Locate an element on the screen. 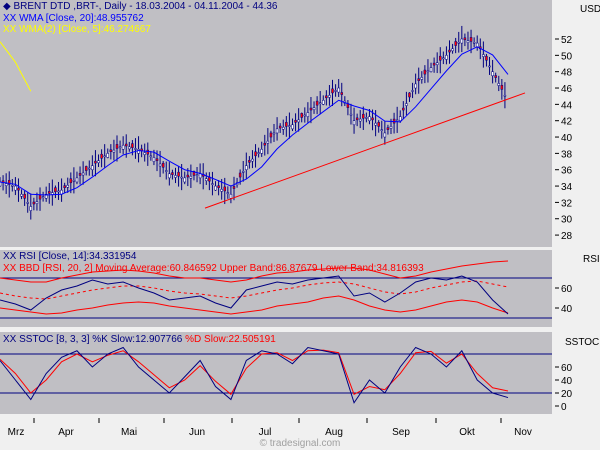 Image resolution: width=600 pixels, height=450 pixels. price-tick-label: 52 is located at coordinates (567, 40).